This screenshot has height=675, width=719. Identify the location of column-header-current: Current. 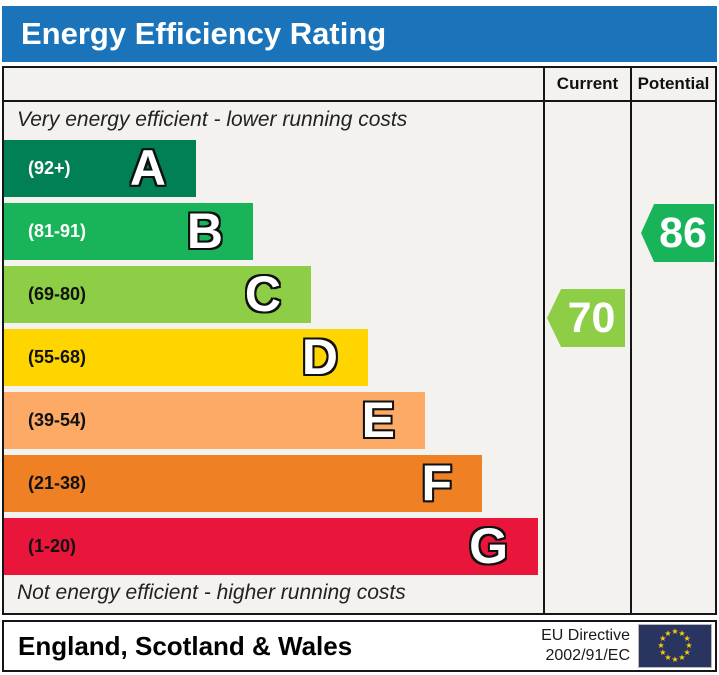
(587, 83).